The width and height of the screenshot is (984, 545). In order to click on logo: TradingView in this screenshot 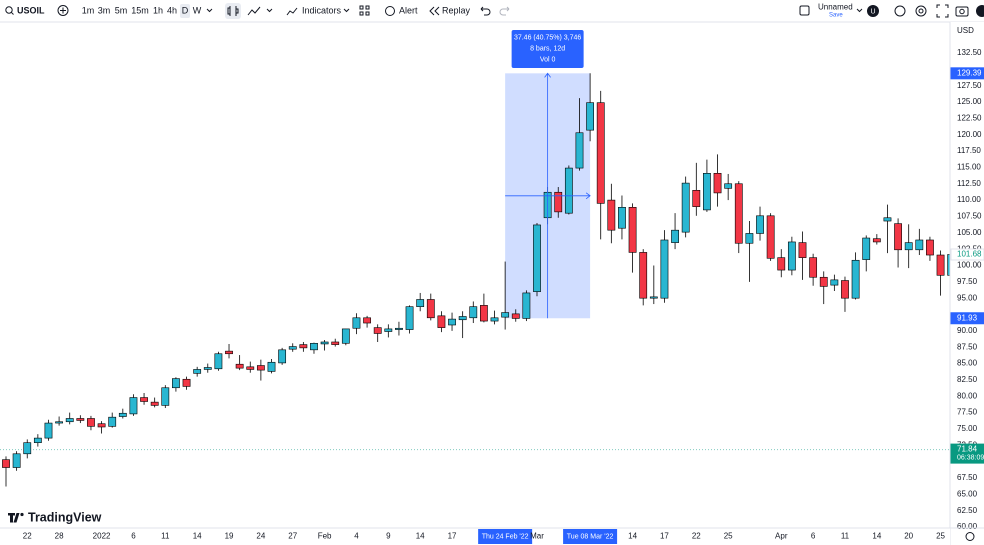, I will do `click(55, 517)`.